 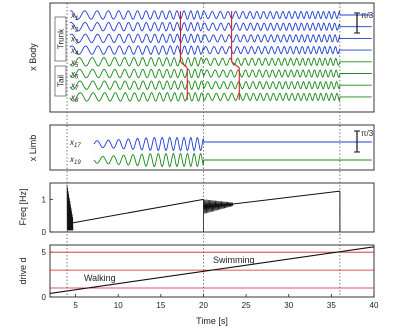 I want to click on drive-tick-label-0: 0, so click(x=44, y=297).